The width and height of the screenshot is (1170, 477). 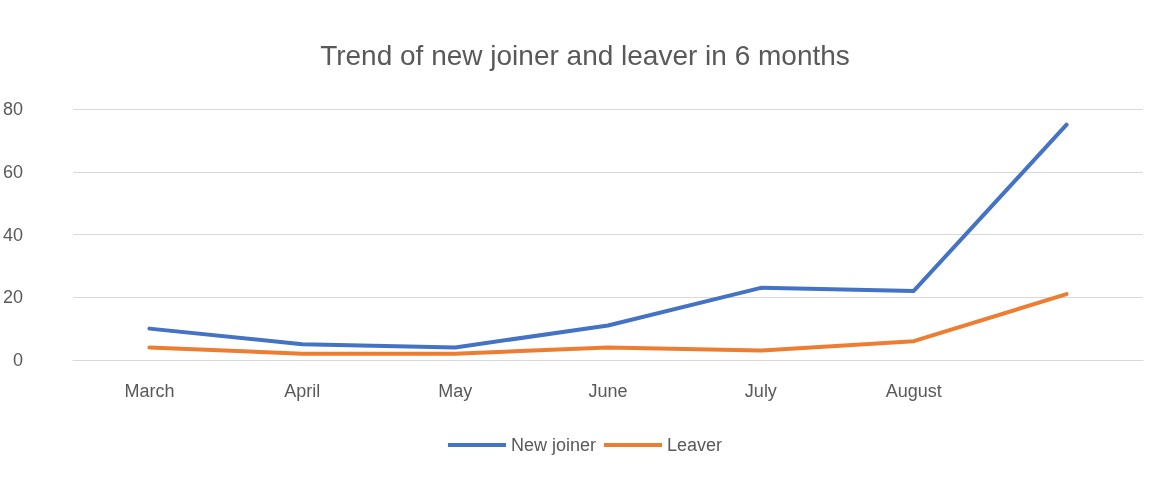 I want to click on chart-title: Trend of new joiner and leaver in 6 months, so click(x=585, y=55).